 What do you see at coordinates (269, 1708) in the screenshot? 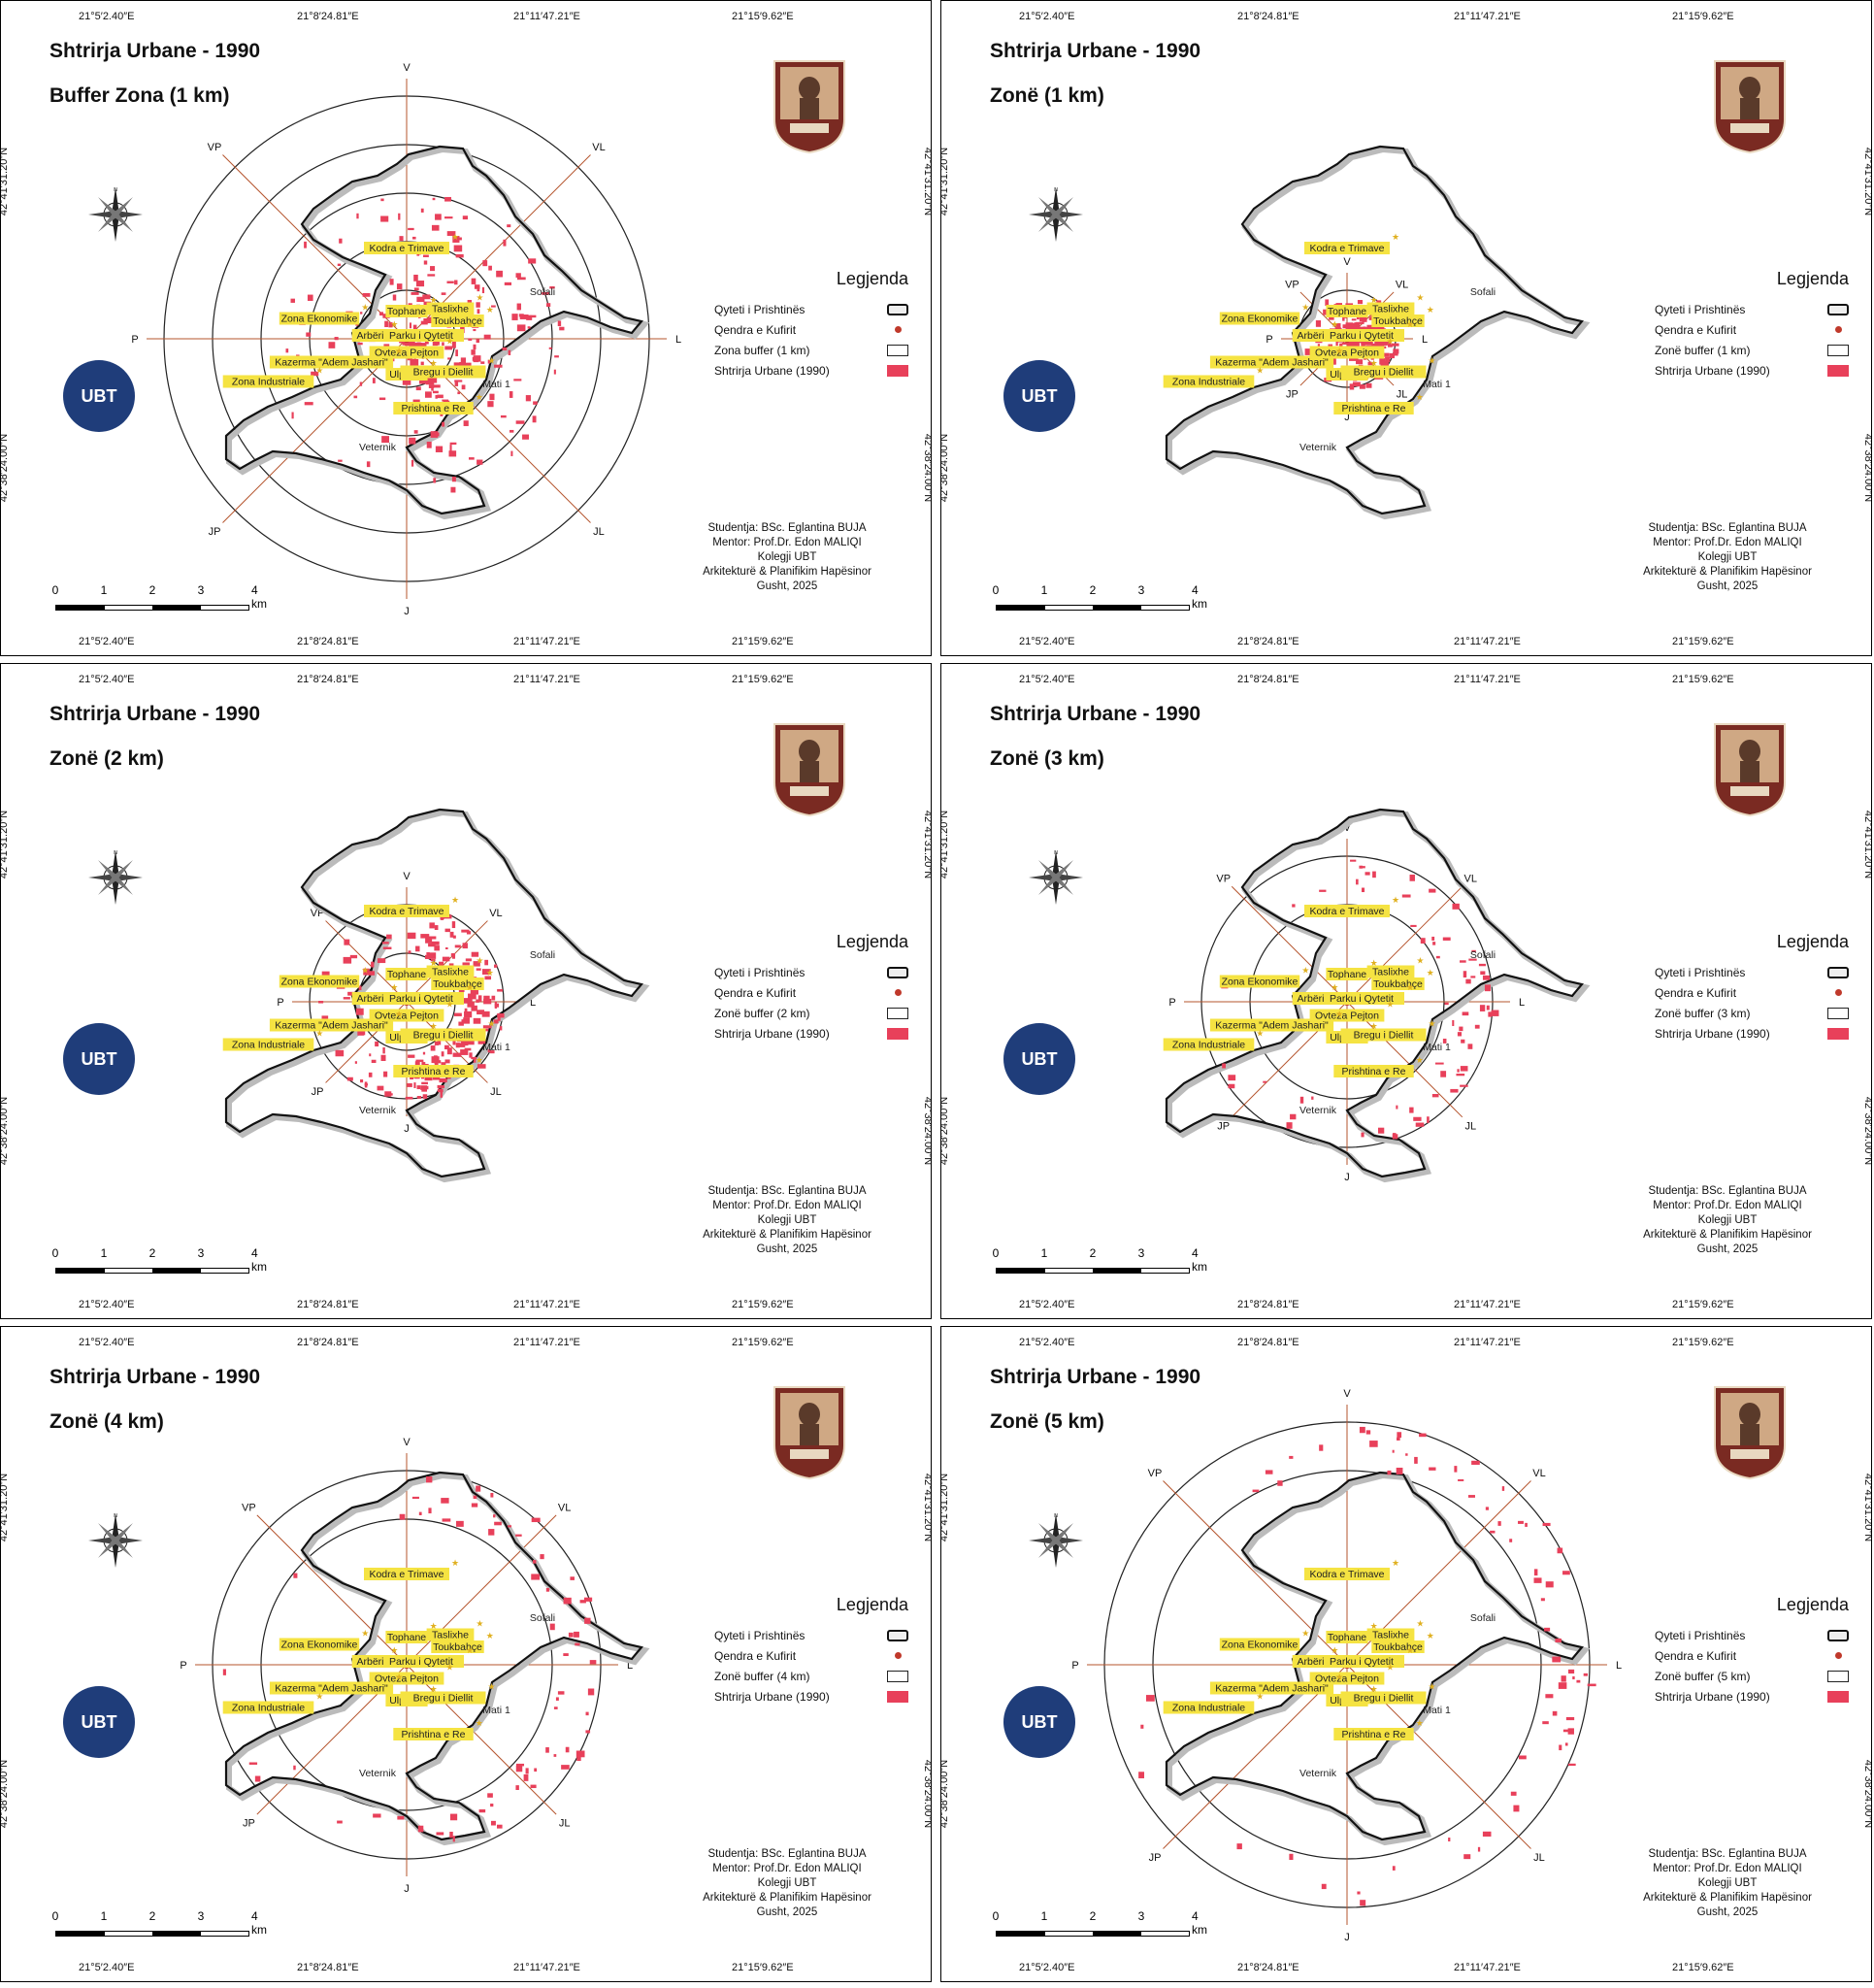
I see `place-label: Zona Industriale` at bounding box center [269, 1708].